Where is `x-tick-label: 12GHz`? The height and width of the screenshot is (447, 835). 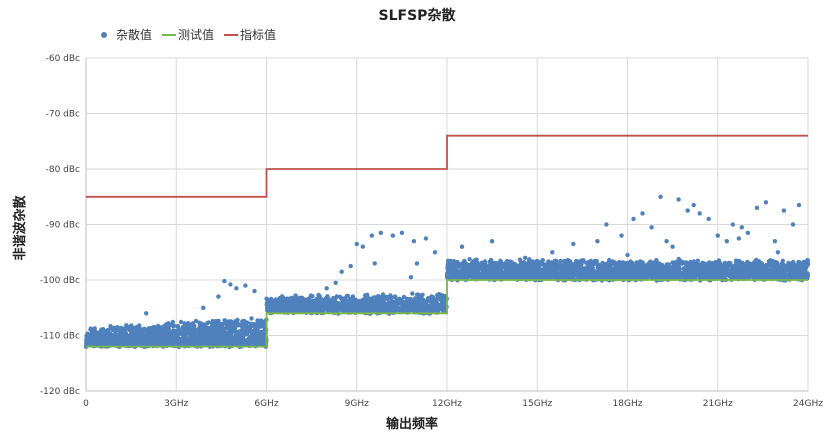
x-tick-label: 12GHz is located at coordinates (447, 404).